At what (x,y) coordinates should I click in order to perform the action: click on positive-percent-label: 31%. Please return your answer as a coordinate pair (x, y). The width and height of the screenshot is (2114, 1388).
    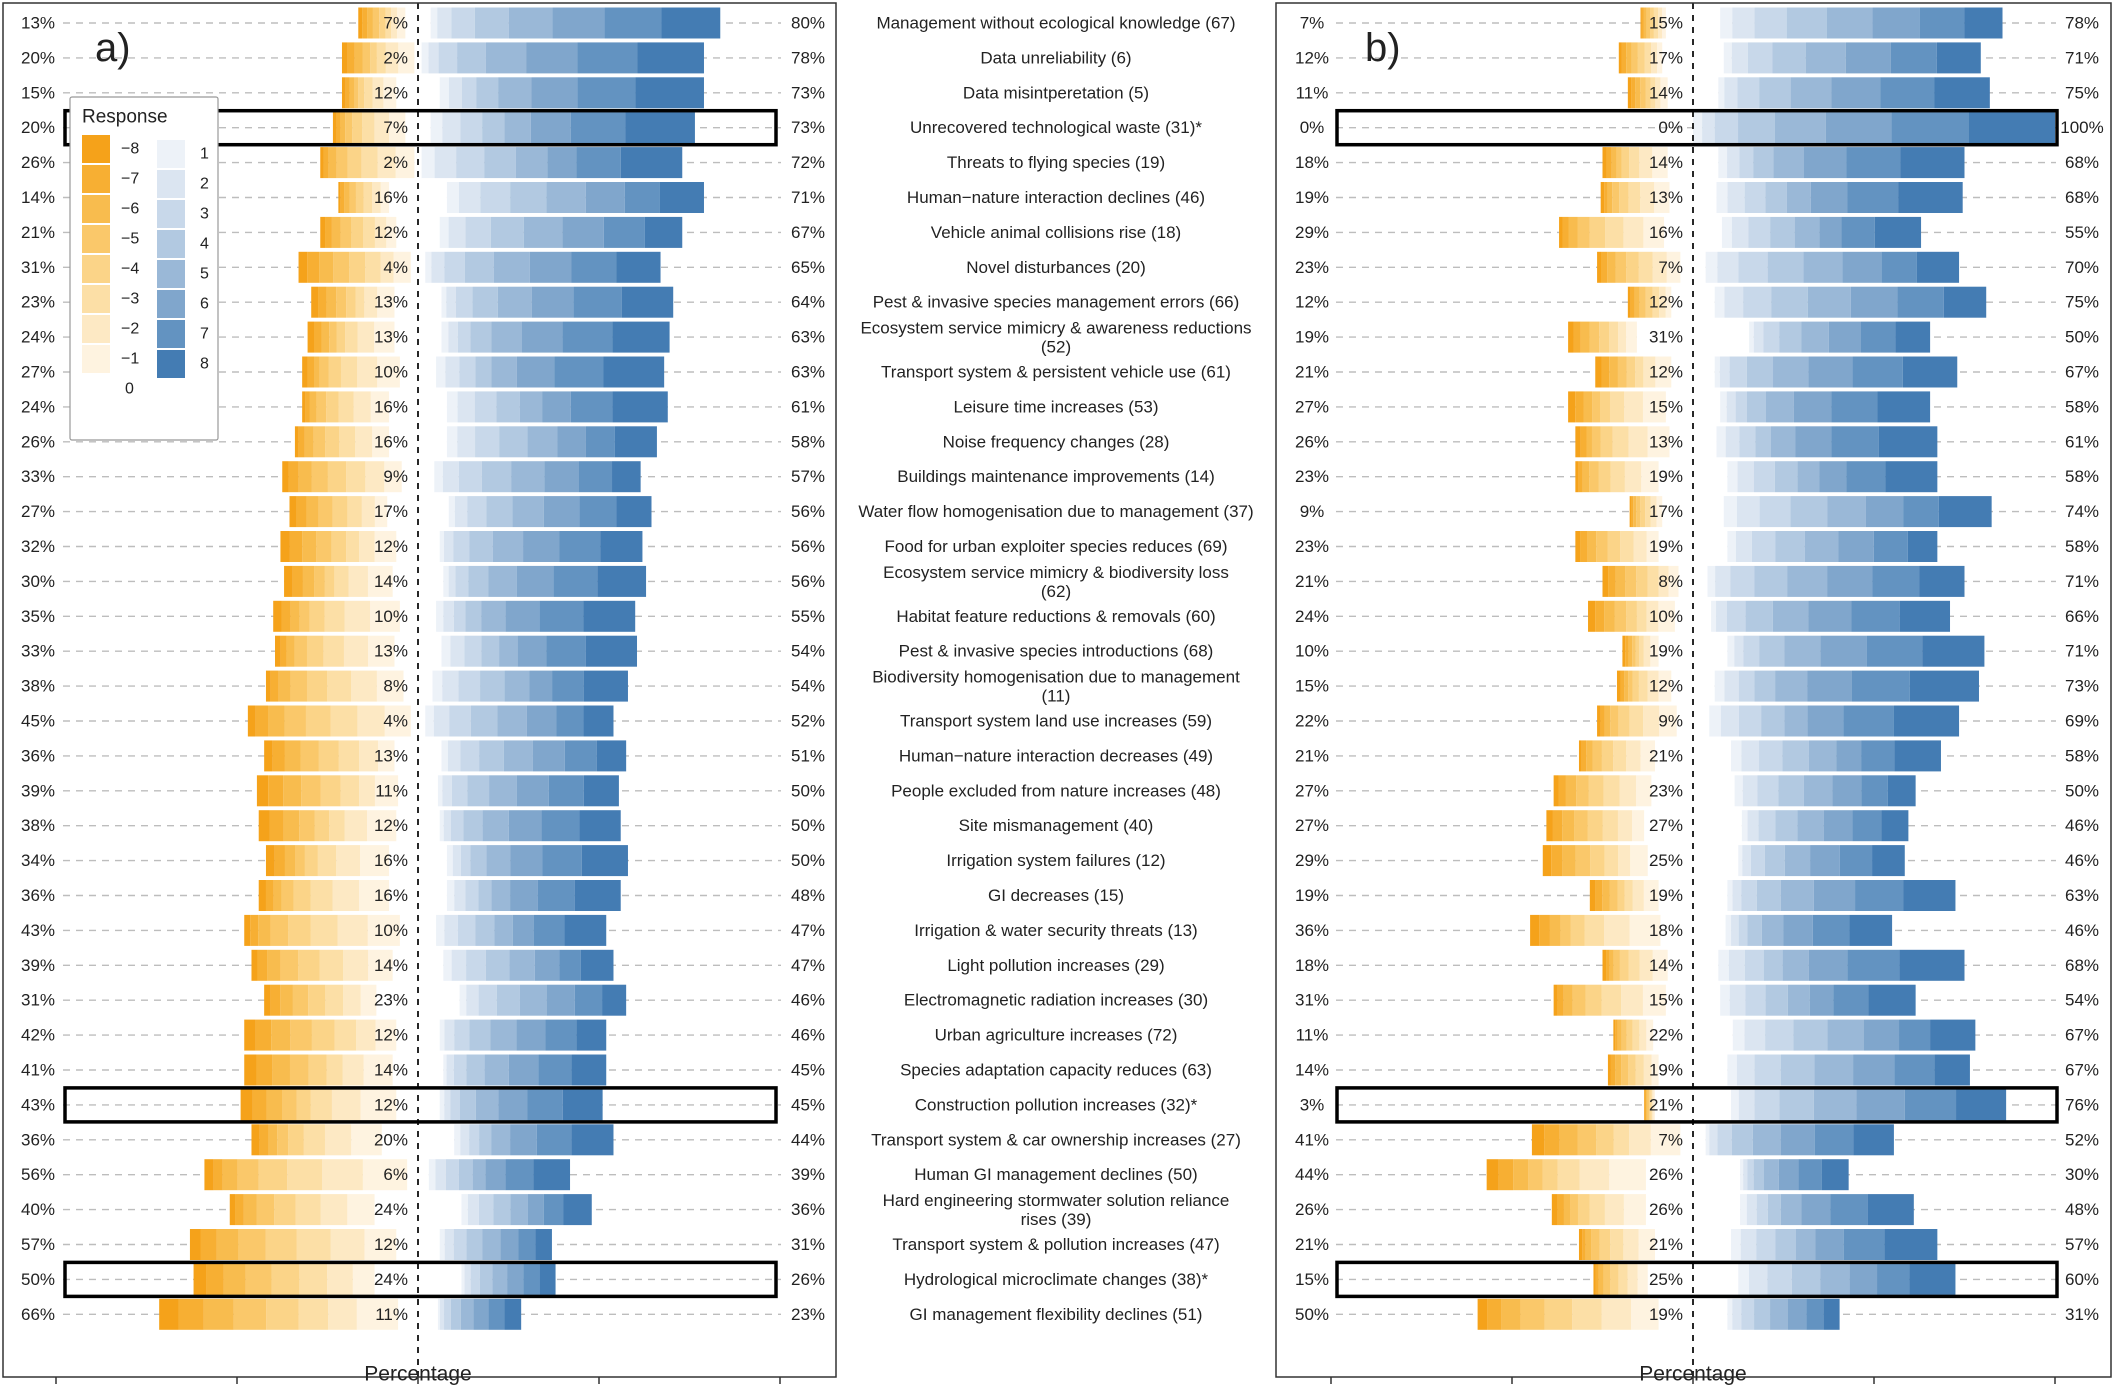
    Looking at the image, I should click on (2082, 1314).